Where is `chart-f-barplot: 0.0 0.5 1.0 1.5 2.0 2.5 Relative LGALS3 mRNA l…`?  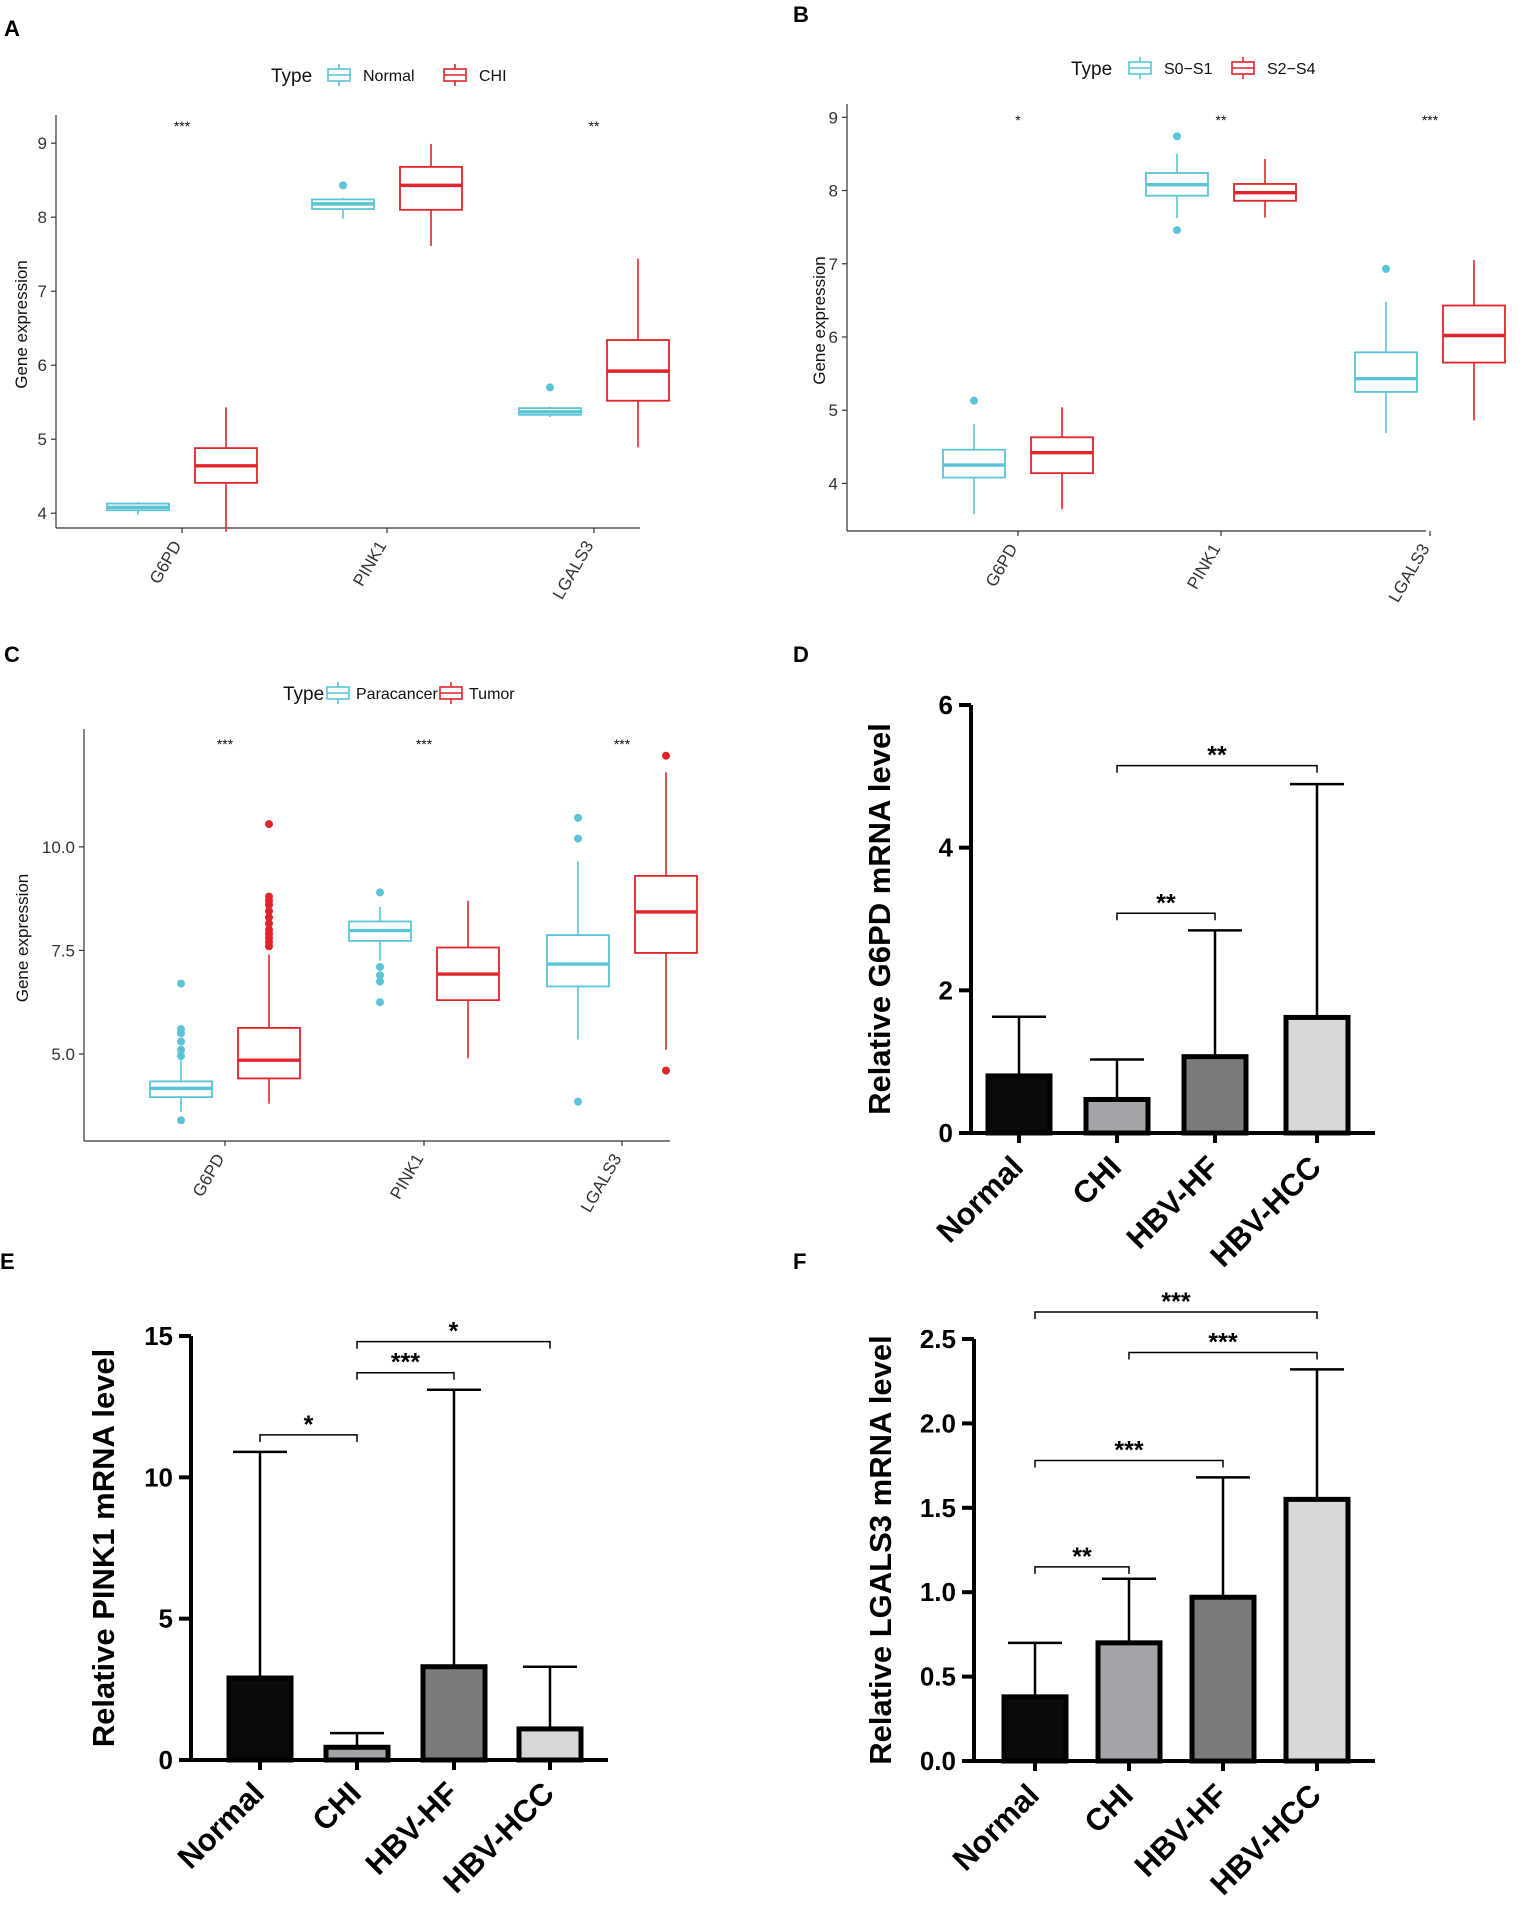
chart-f-barplot: 0.0 0.5 1.0 1.5 2.0 2.5 Relative LGALS3 mRNA l… is located at coordinates (1119, 1595).